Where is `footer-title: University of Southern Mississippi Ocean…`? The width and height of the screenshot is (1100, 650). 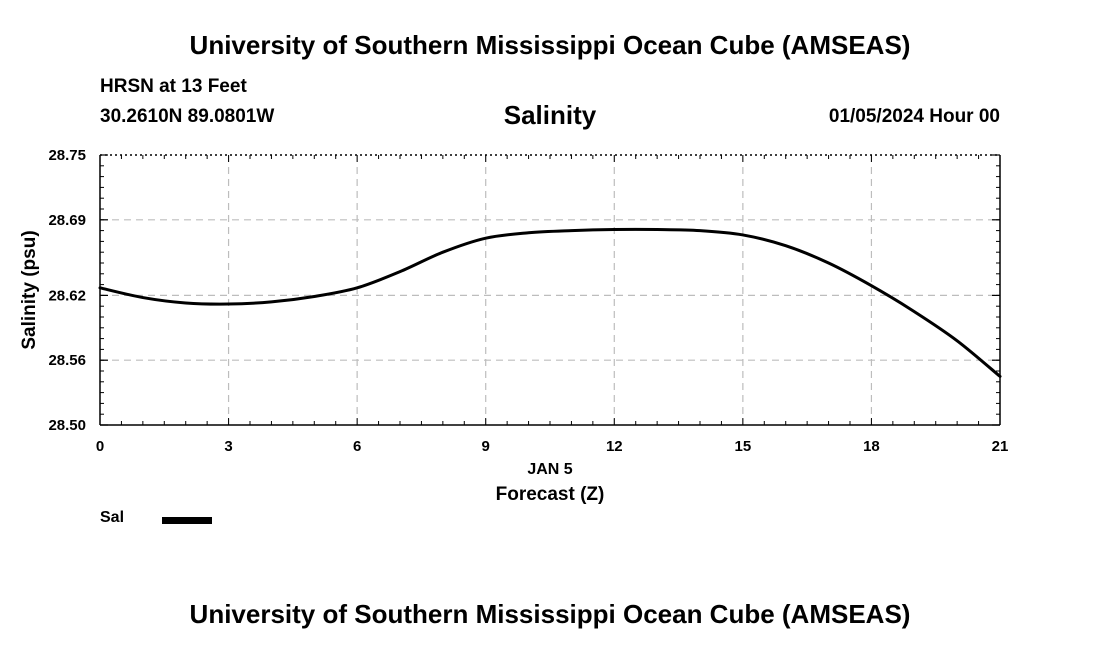 footer-title: University of Southern Mississippi Ocean… is located at coordinates (550, 614).